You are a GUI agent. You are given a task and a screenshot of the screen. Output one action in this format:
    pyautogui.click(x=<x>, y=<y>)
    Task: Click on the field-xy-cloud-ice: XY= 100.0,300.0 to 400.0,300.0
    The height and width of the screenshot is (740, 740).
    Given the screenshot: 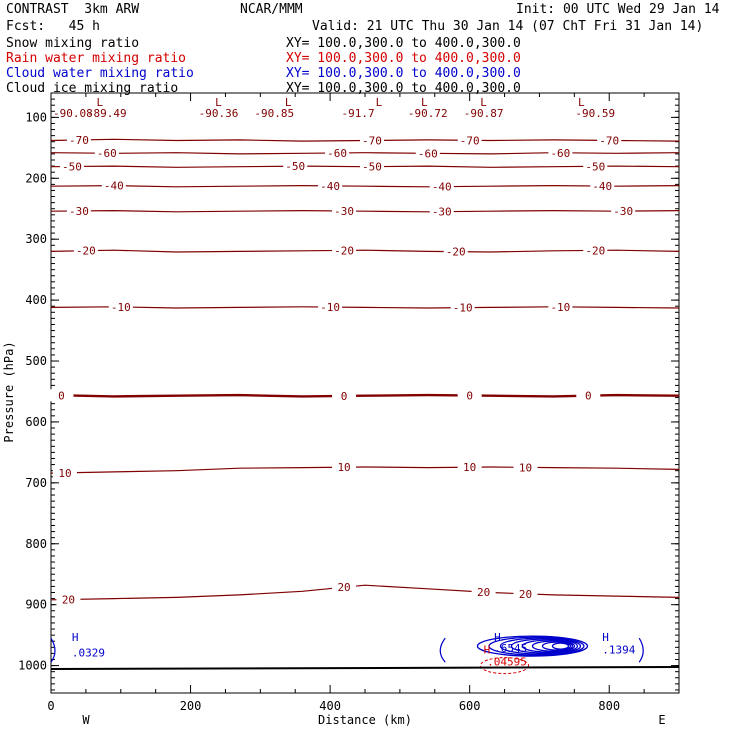 What is the action you would take?
    pyautogui.click(x=403, y=88)
    